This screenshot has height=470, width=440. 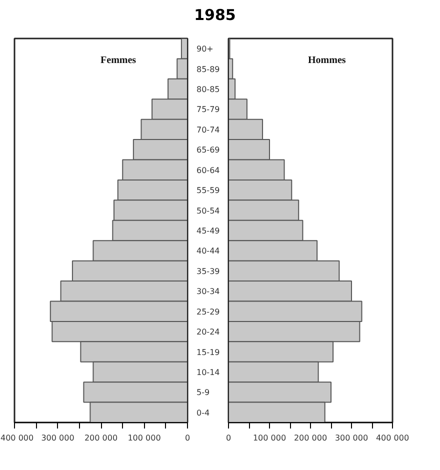 I want to click on chart-title: 1985, so click(x=215, y=15).